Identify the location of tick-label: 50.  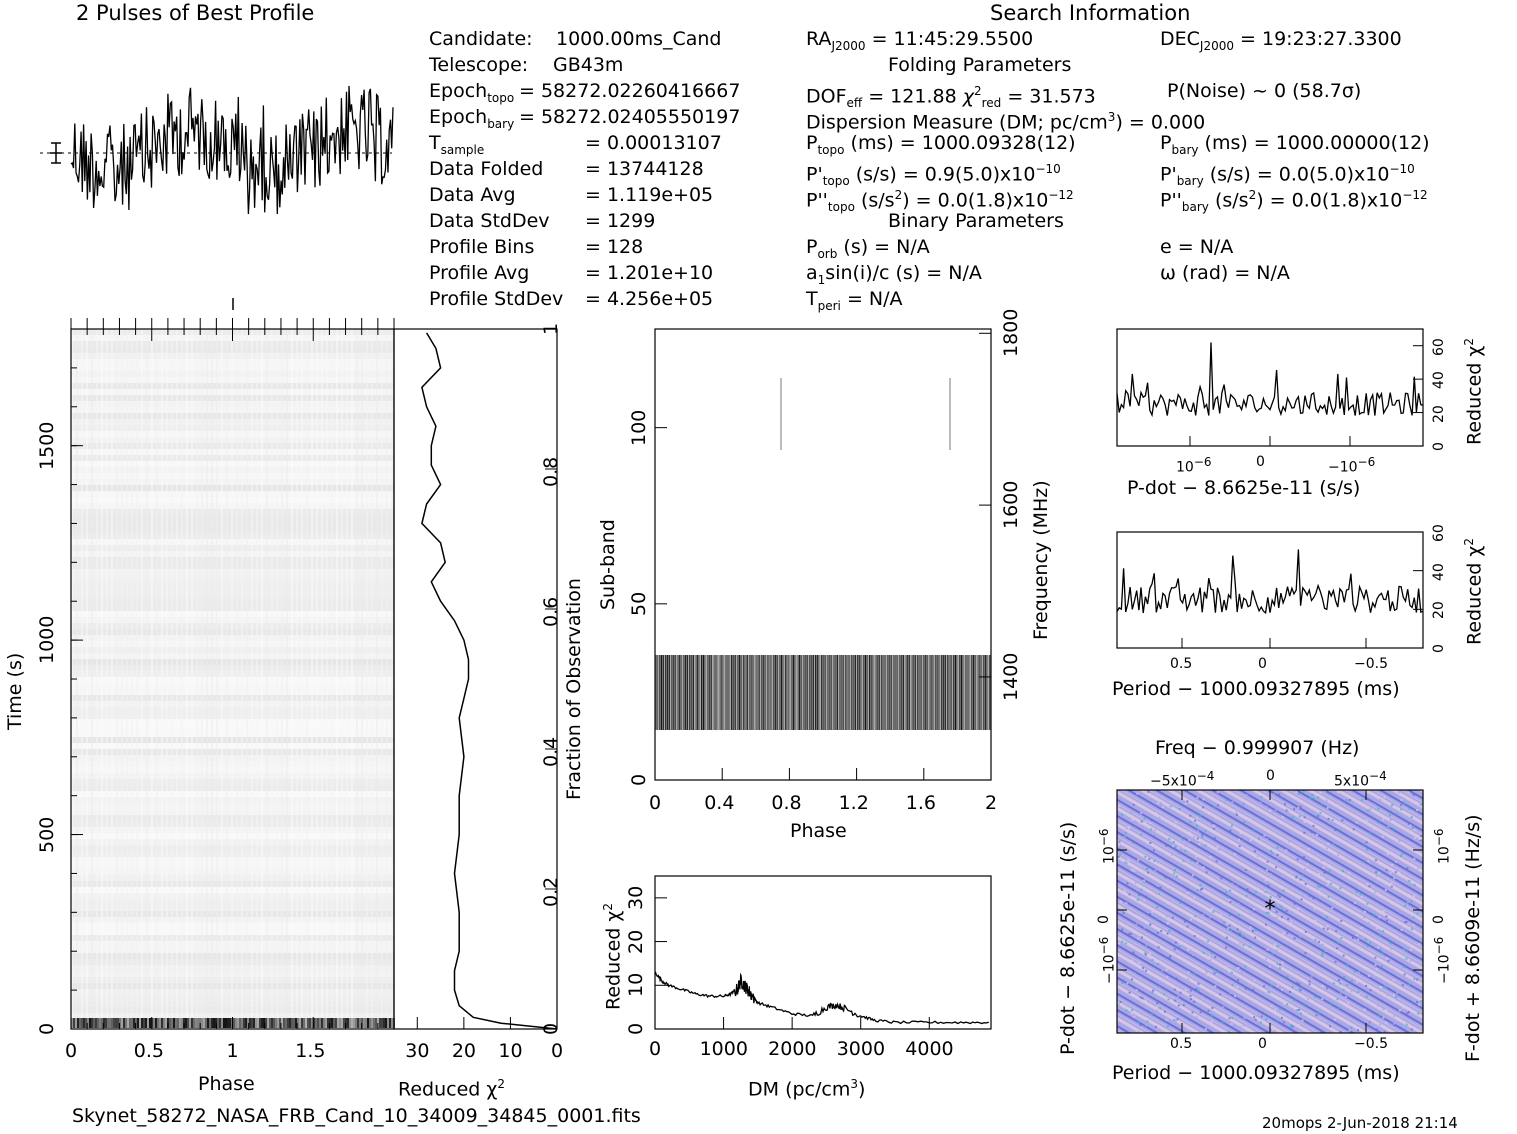
(639, 603).